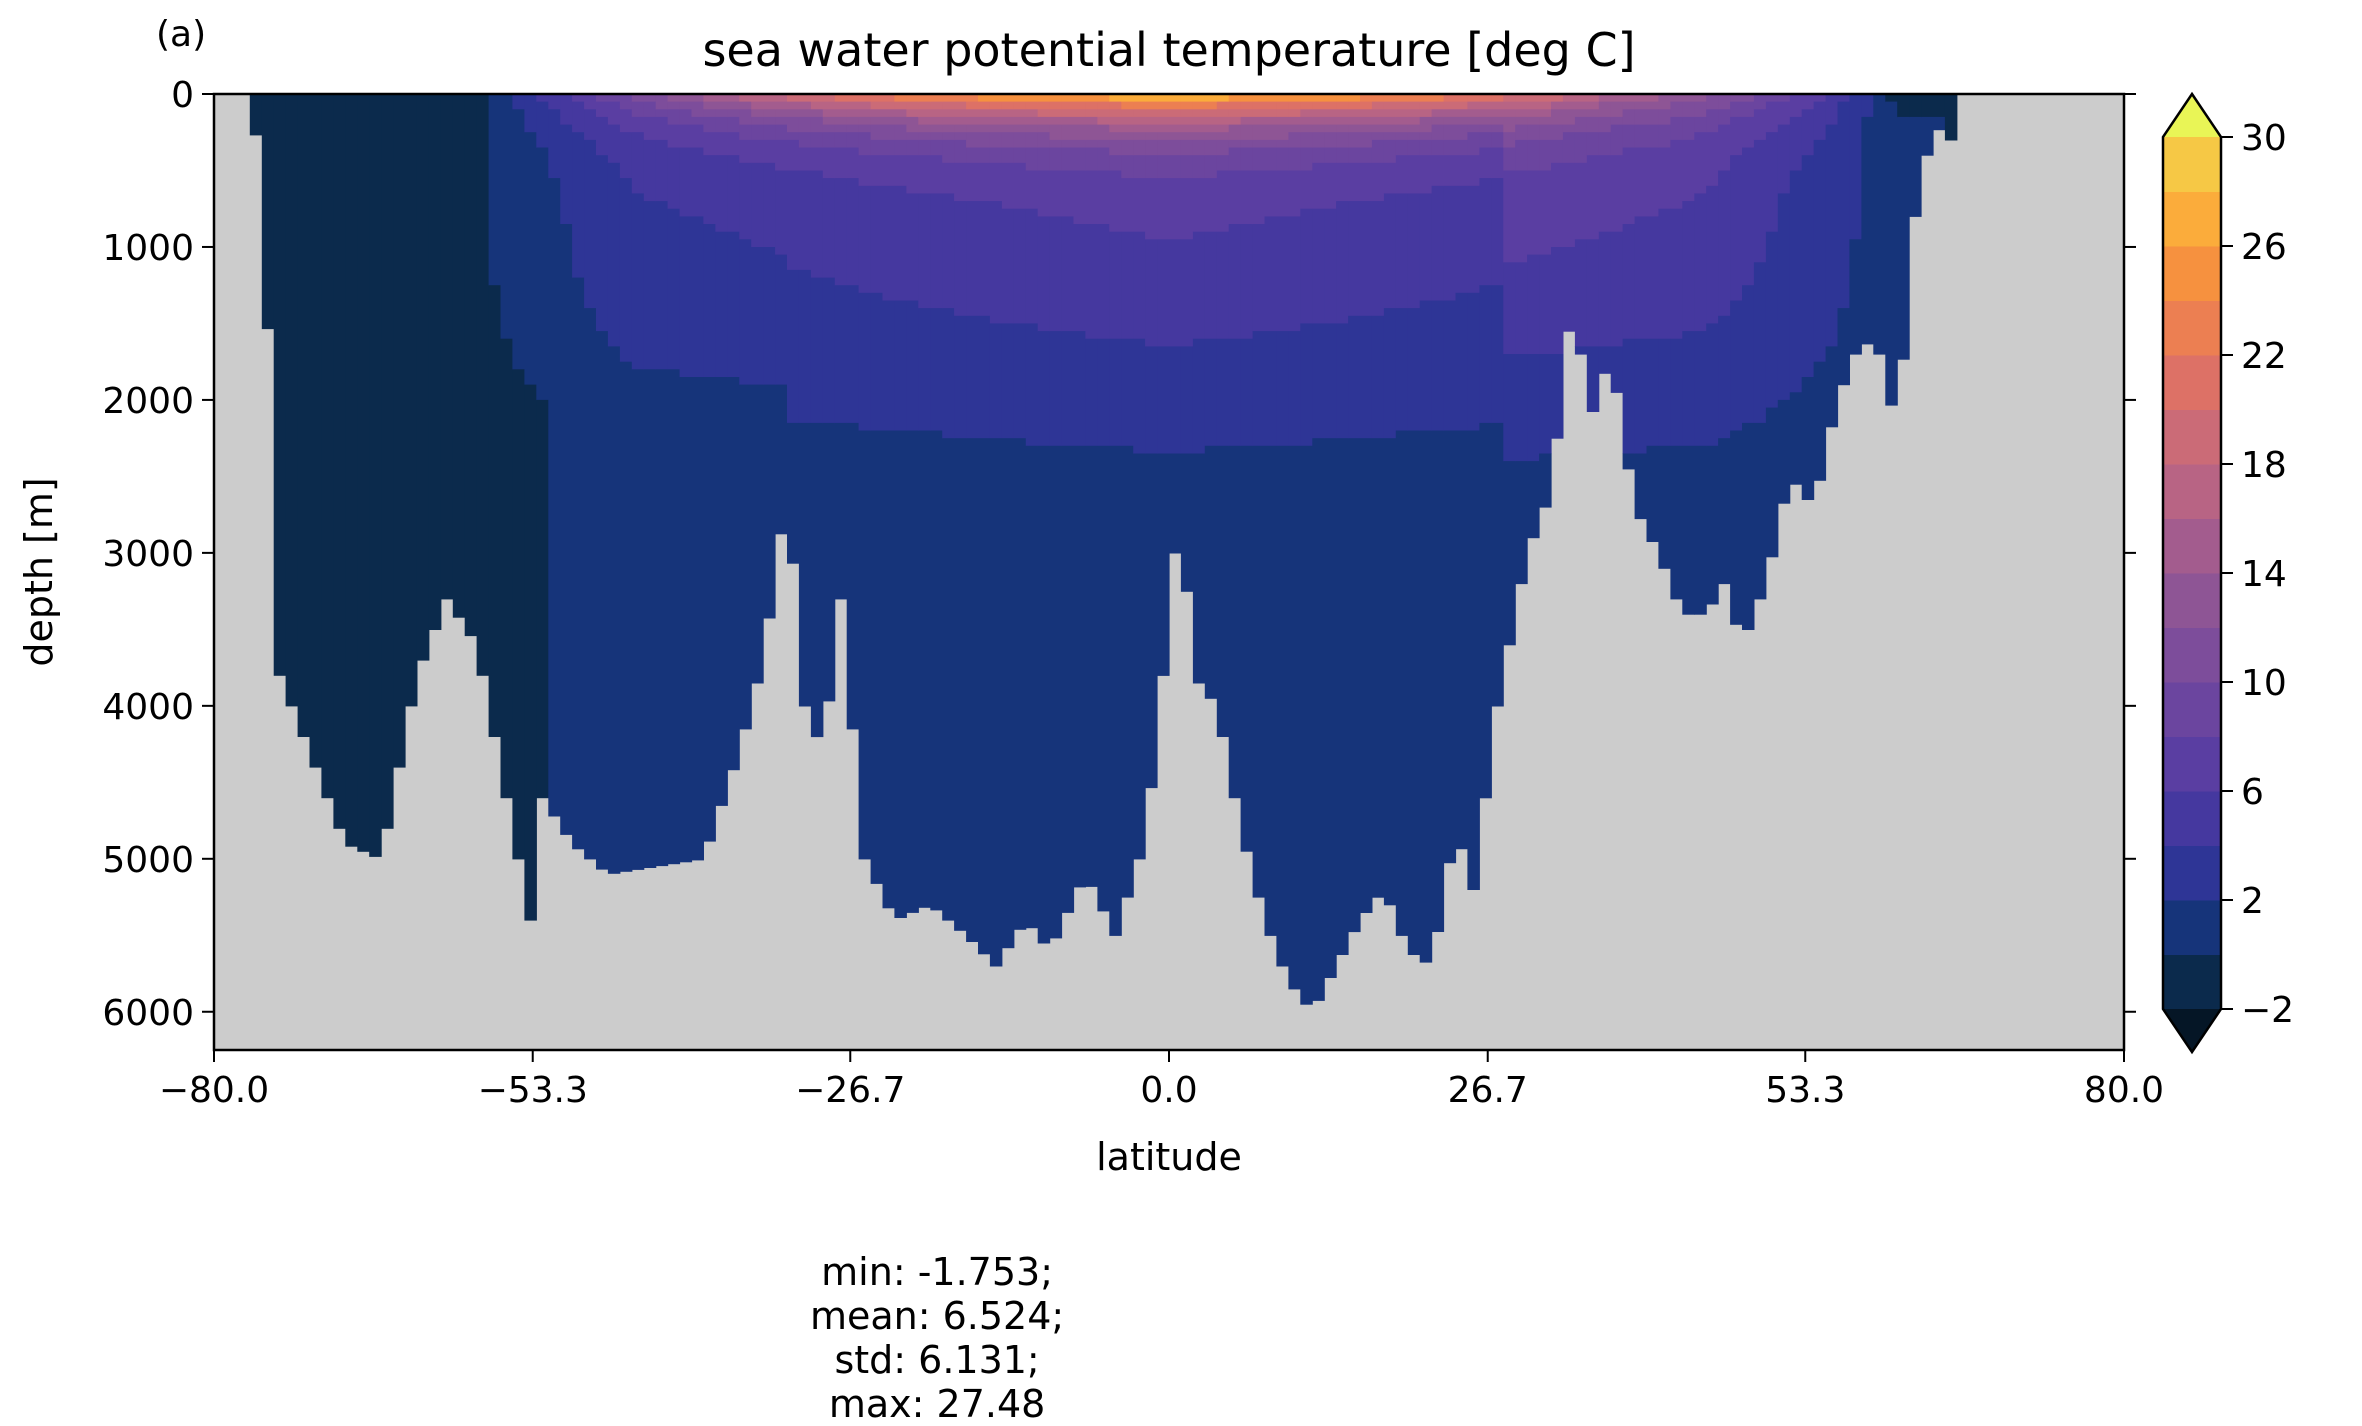  Describe the element at coordinates (148, 1013) in the screenshot. I see `y-tick-label: 6000` at that location.